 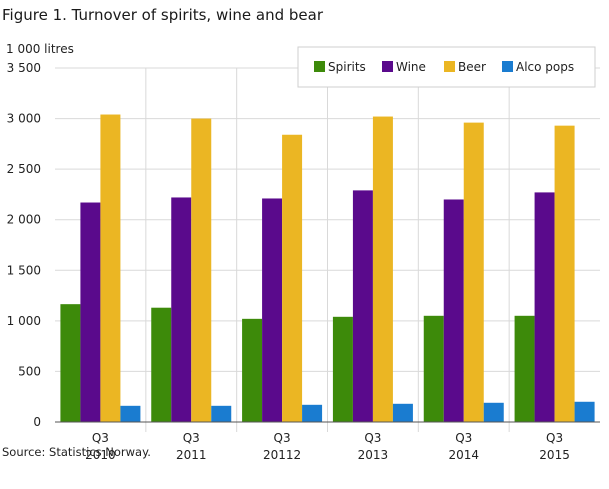 I want to click on y-tick-label: 0, so click(x=37, y=422).